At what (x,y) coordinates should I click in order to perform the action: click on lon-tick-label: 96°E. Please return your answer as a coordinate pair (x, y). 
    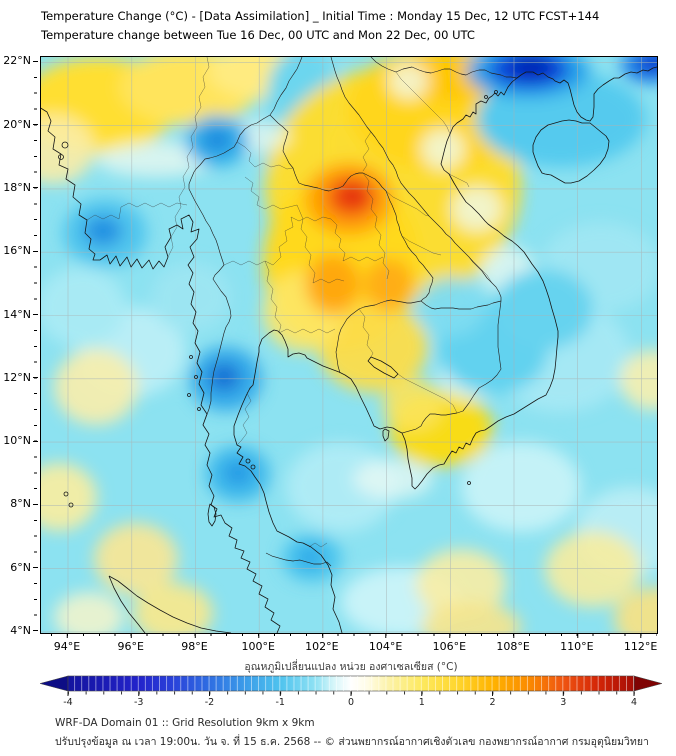
    Looking at the image, I should click on (130, 643).